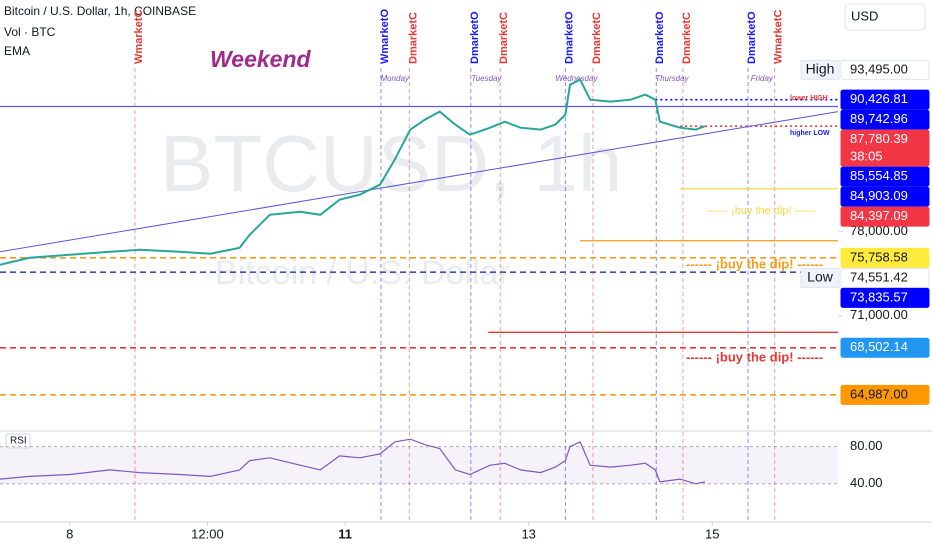  Describe the element at coordinates (810, 133) in the screenshot. I see `higher-low-label: higher LOW` at that location.